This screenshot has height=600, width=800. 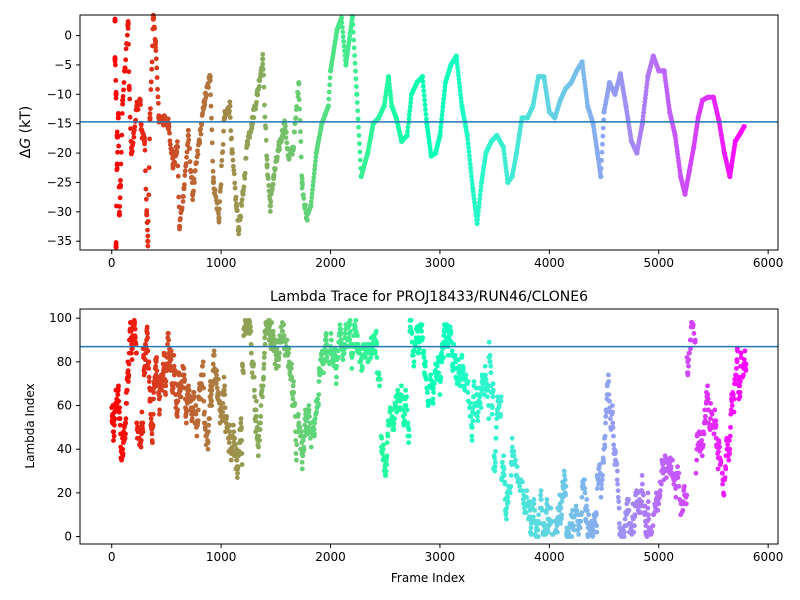 I want to click on bottom-plot-xtick-label: 3000, so click(x=440, y=557).